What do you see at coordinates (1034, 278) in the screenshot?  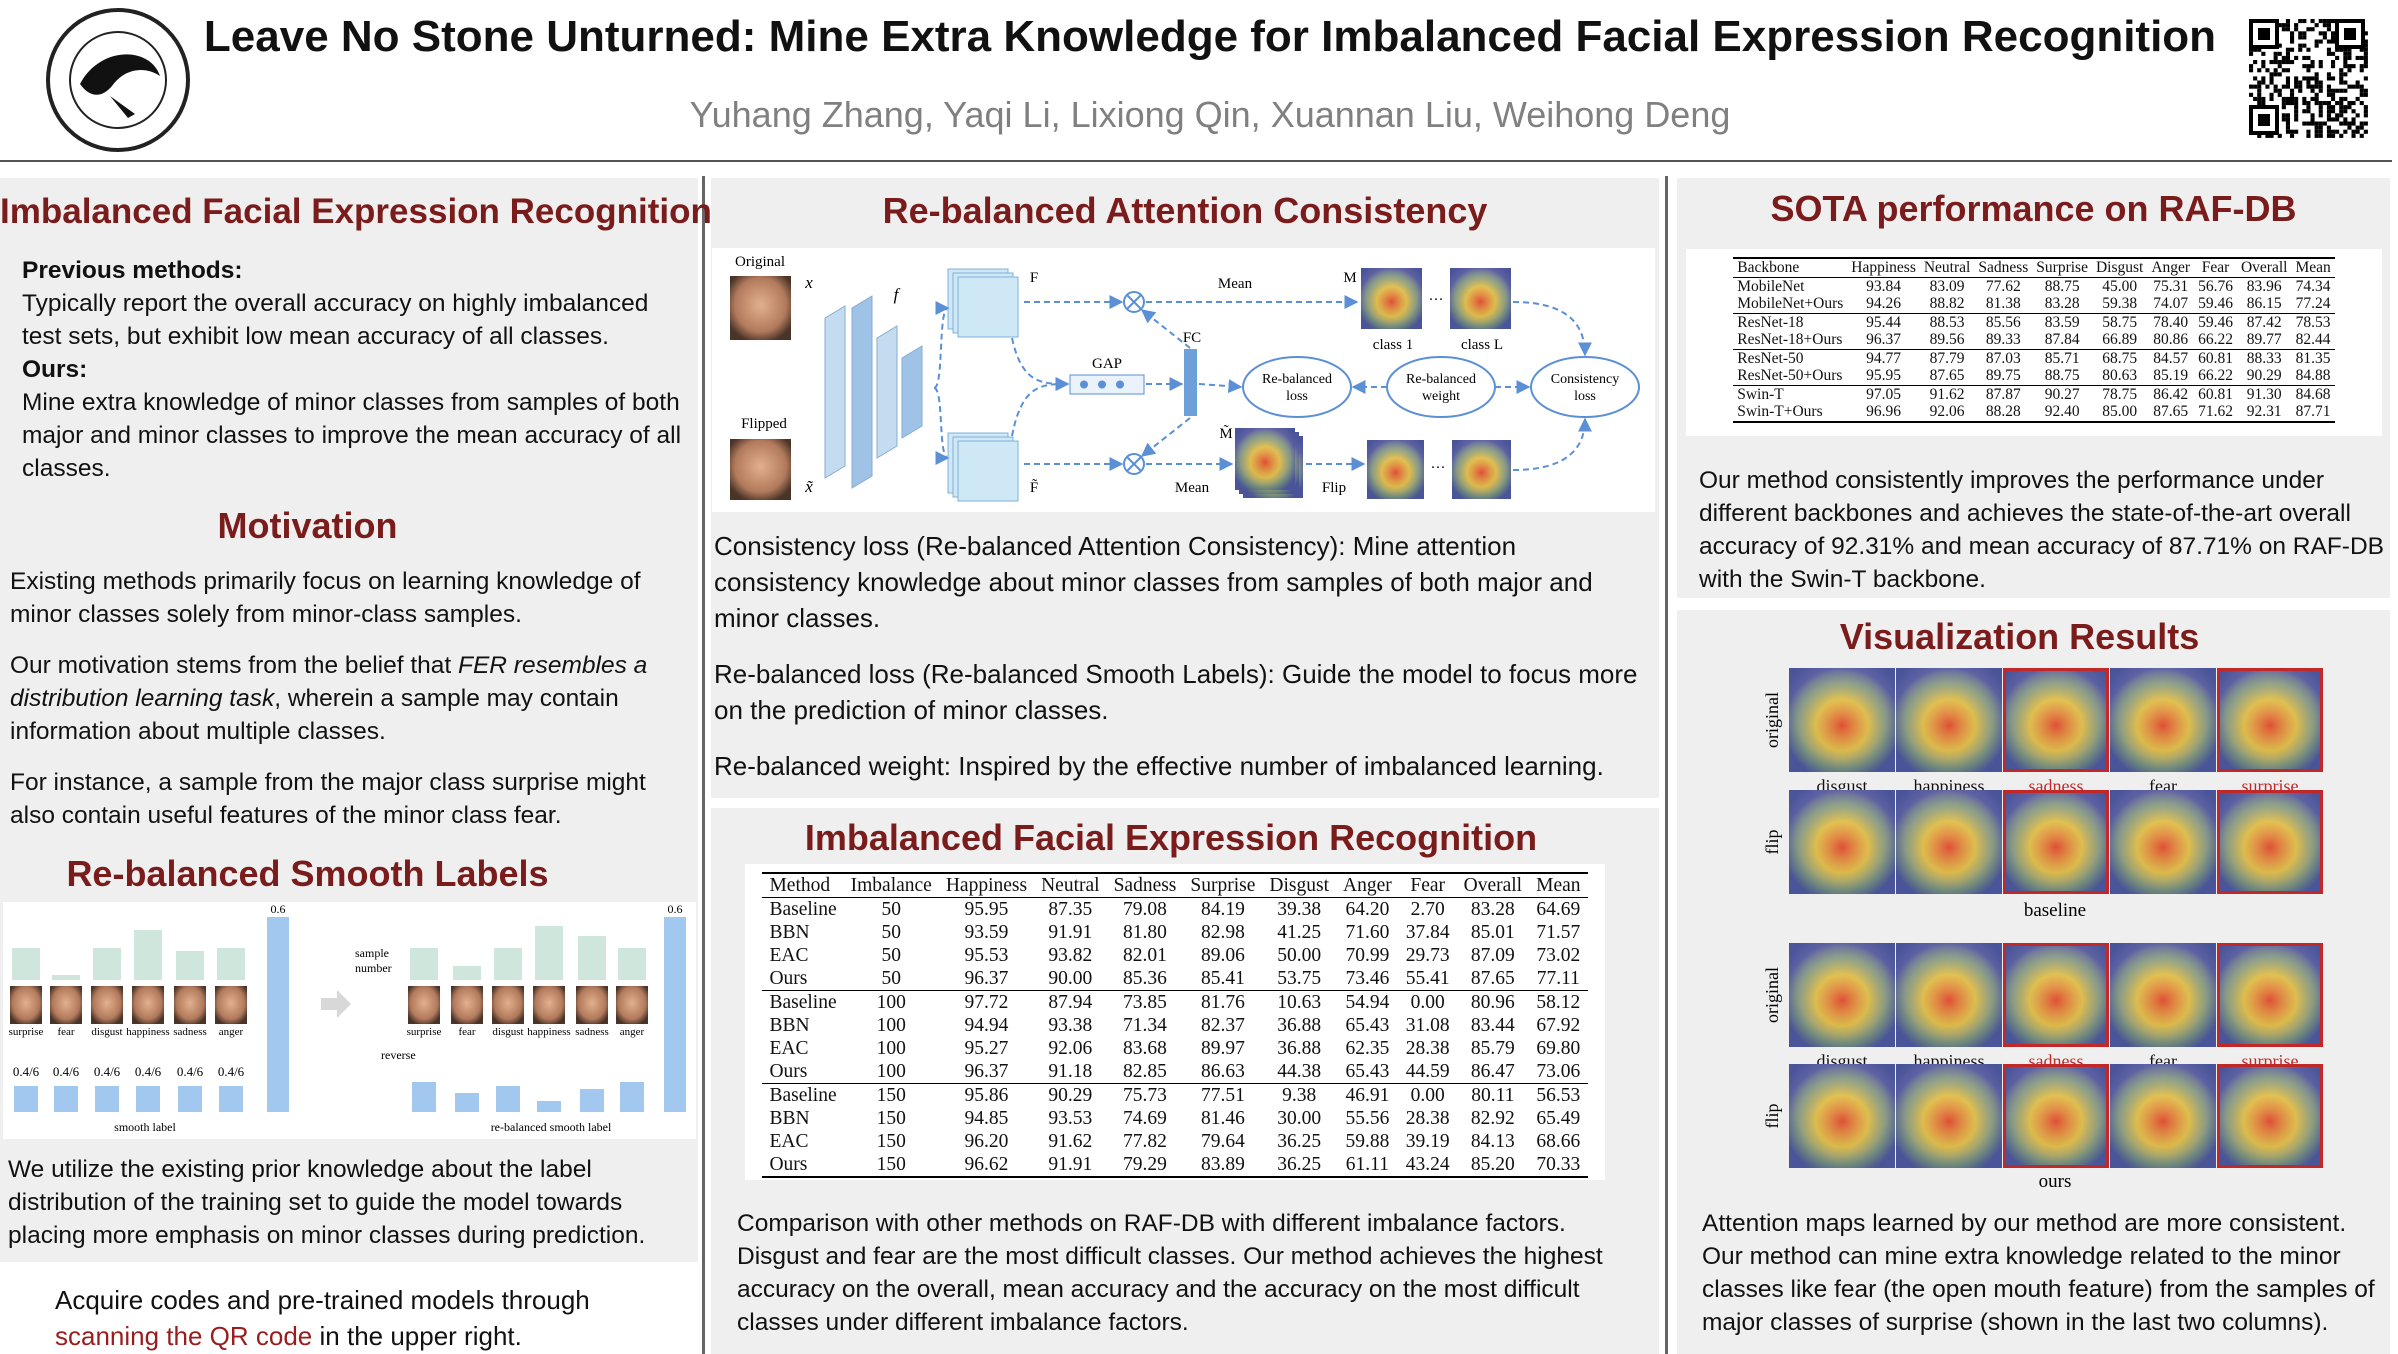 I see `diagram-label: F` at bounding box center [1034, 278].